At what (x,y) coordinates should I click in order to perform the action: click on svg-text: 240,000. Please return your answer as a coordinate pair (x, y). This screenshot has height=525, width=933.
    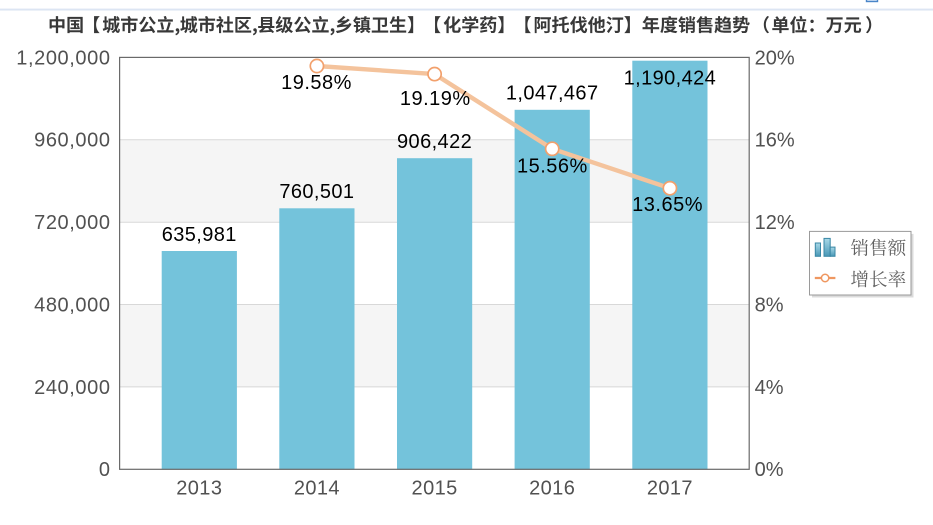
    Looking at the image, I should click on (72, 388).